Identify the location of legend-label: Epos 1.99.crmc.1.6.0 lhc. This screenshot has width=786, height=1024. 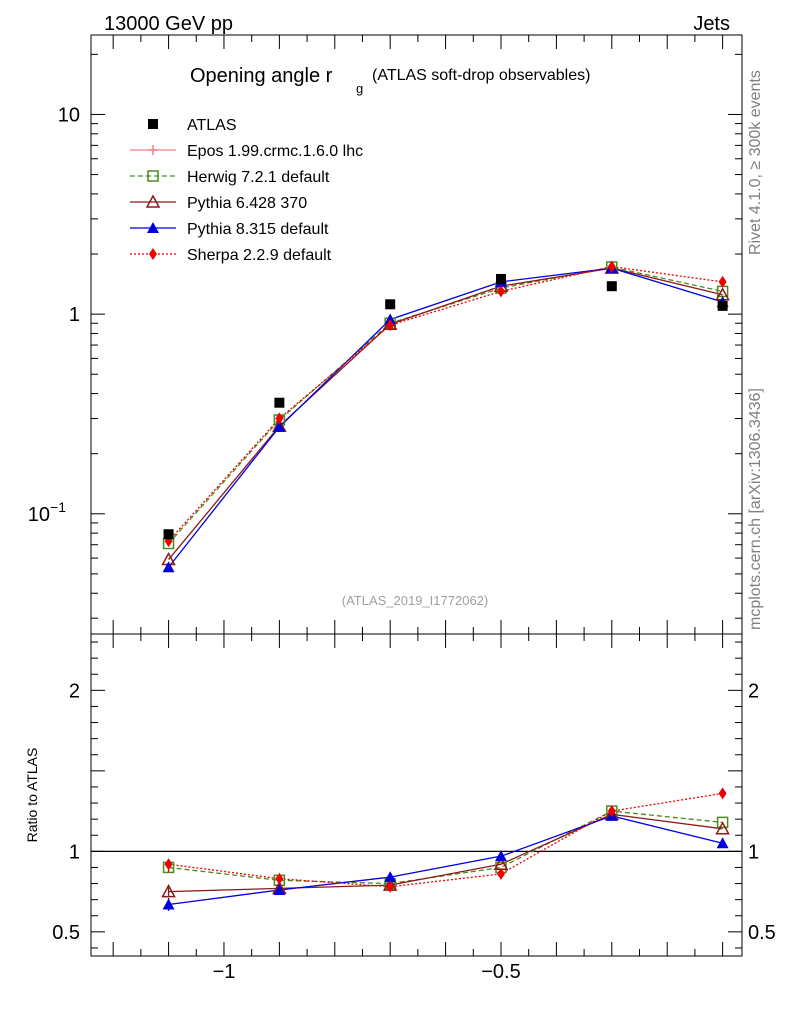
(275, 151).